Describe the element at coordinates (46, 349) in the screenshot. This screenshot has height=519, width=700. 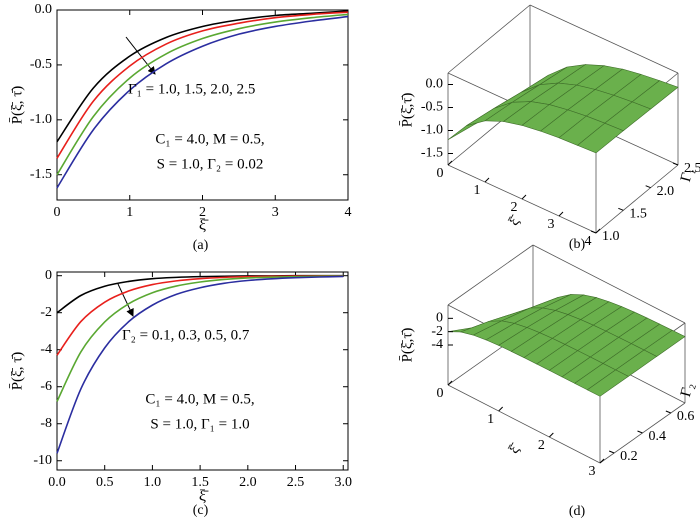
I see `y-tick-label: -4` at that location.